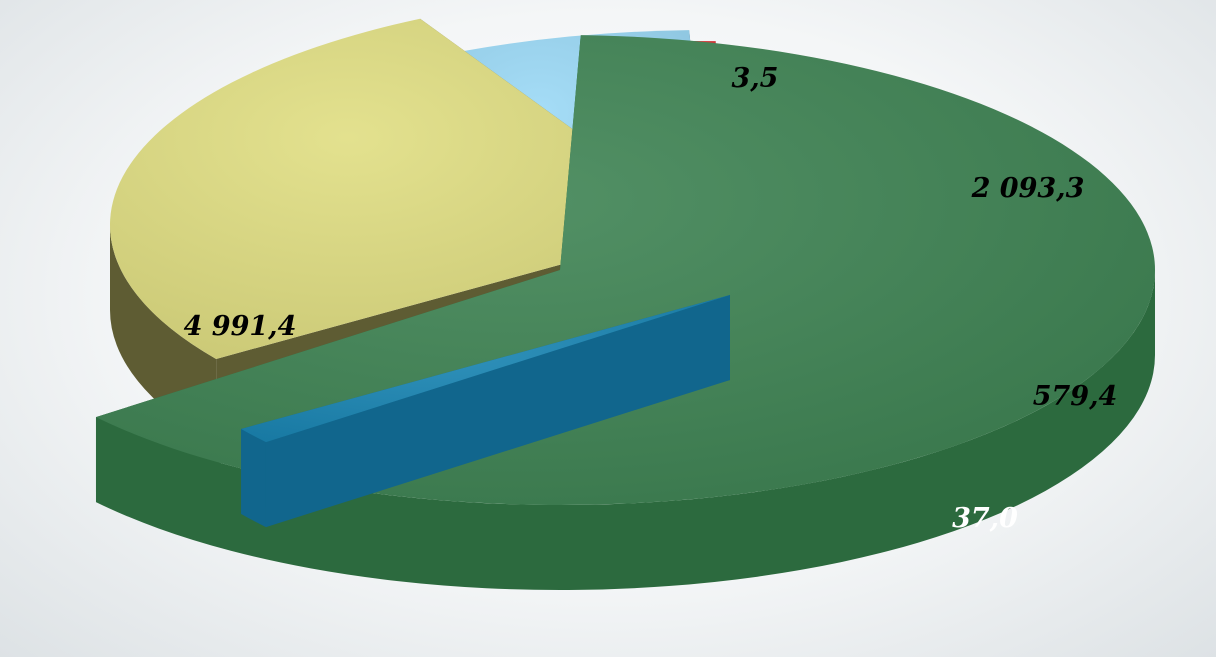 This screenshot has width=1216, height=657. I want to click on pie-slice-label-3: 579,4, so click(1075, 396).